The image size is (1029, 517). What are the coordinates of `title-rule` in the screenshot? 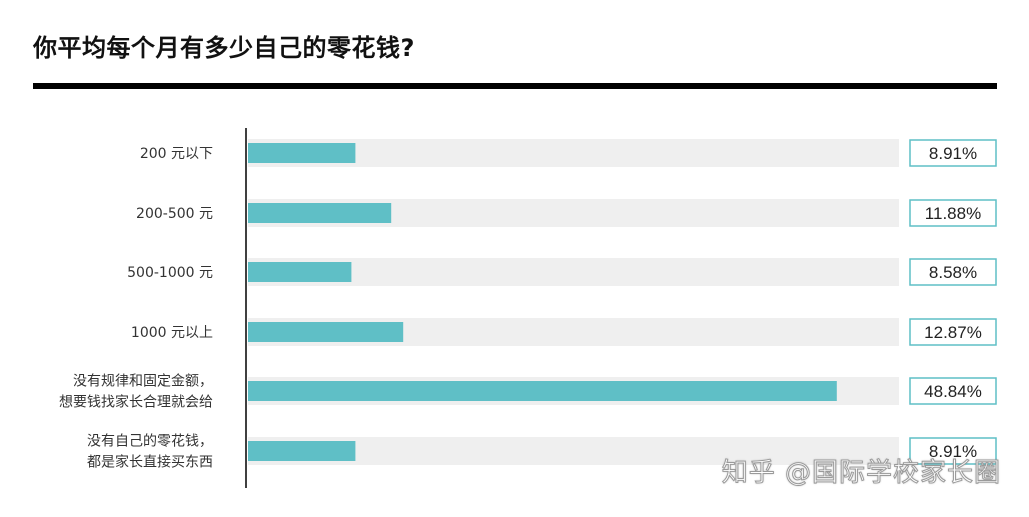 It's located at (515, 86).